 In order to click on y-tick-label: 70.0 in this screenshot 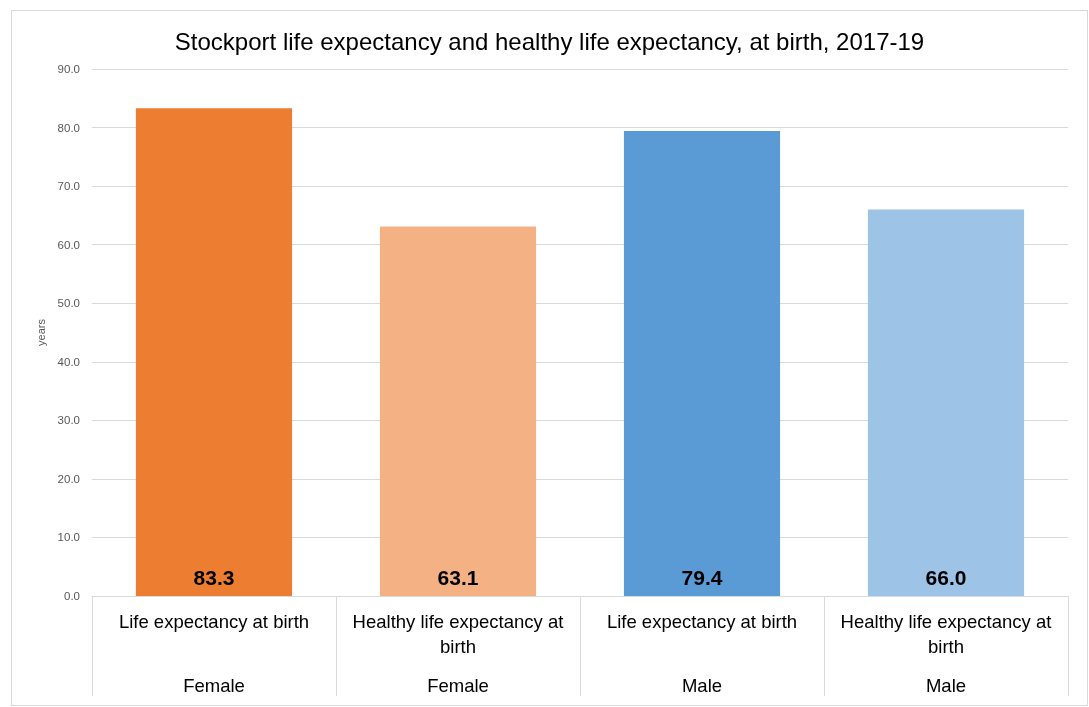, I will do `click(68, 186)`.